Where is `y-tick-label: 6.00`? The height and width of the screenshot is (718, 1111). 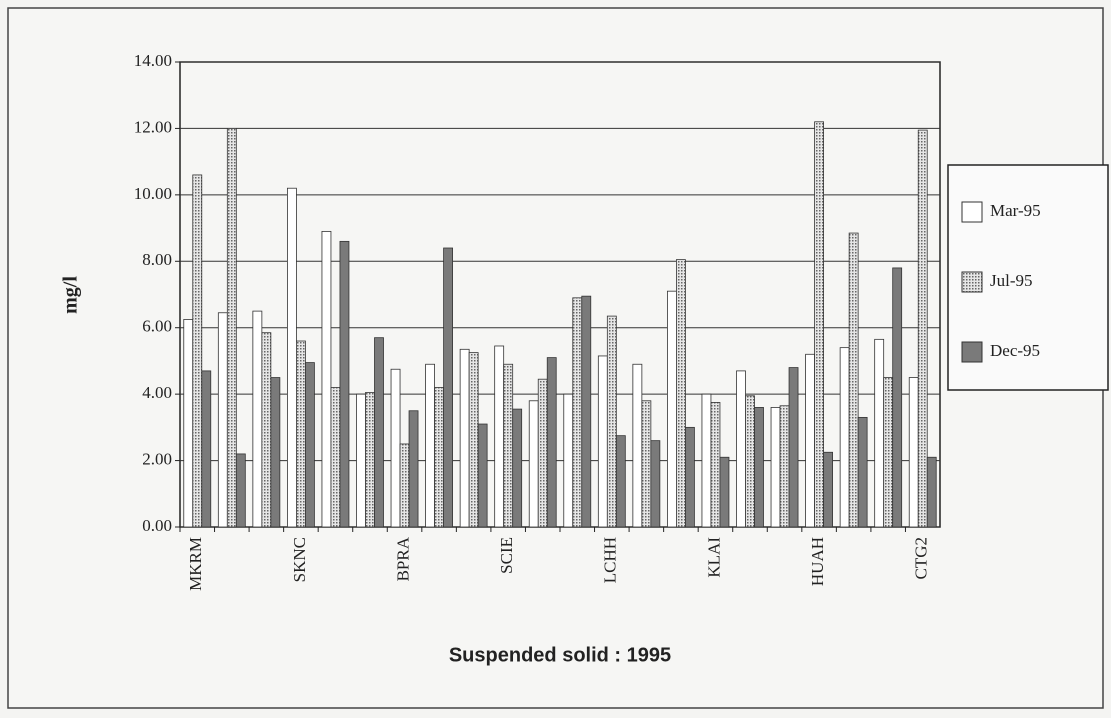
y-tick-label: 6.00 is located at coordinates (157, 326).